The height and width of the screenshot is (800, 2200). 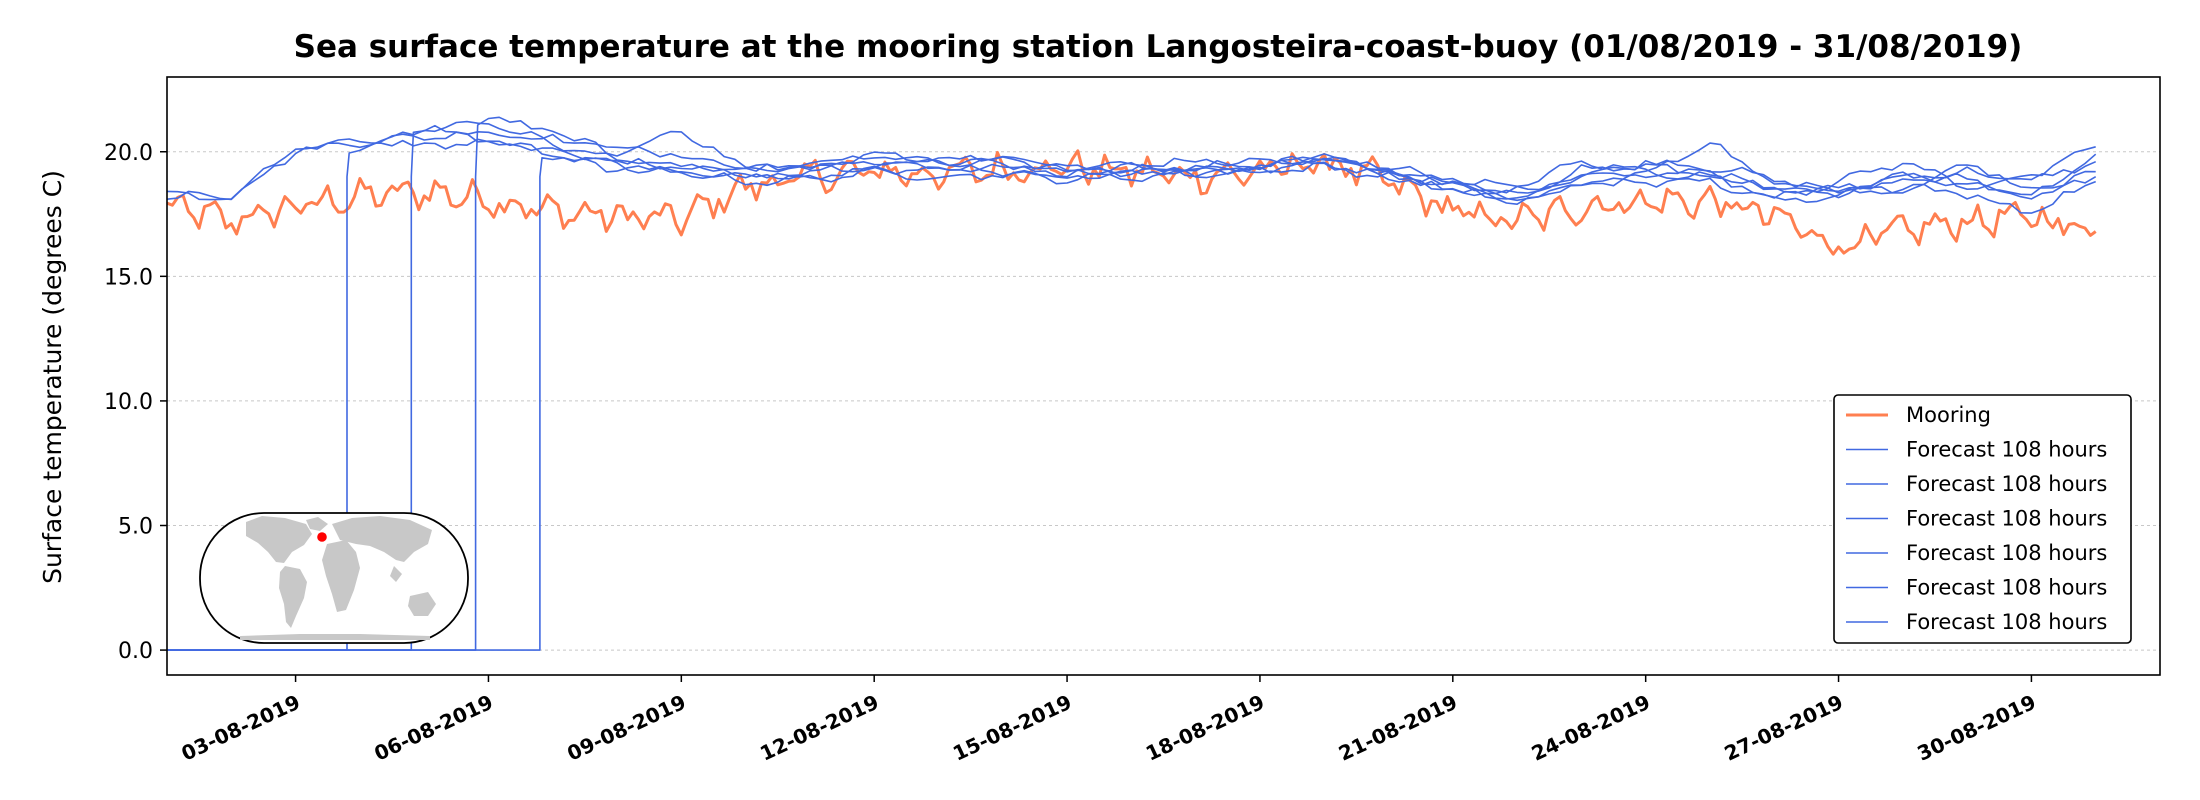 I want to click on station-location-marker, so click(x=322, y=537).